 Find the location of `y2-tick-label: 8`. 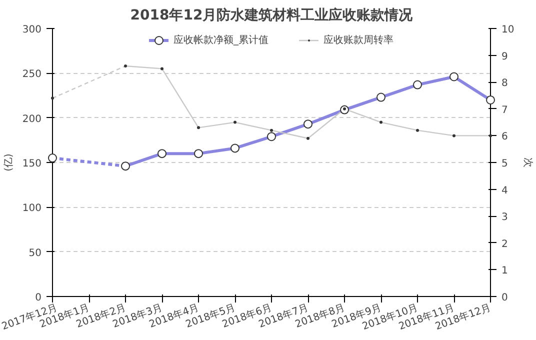

y2-tick-label: 8 is located at coordinates (505, 84).